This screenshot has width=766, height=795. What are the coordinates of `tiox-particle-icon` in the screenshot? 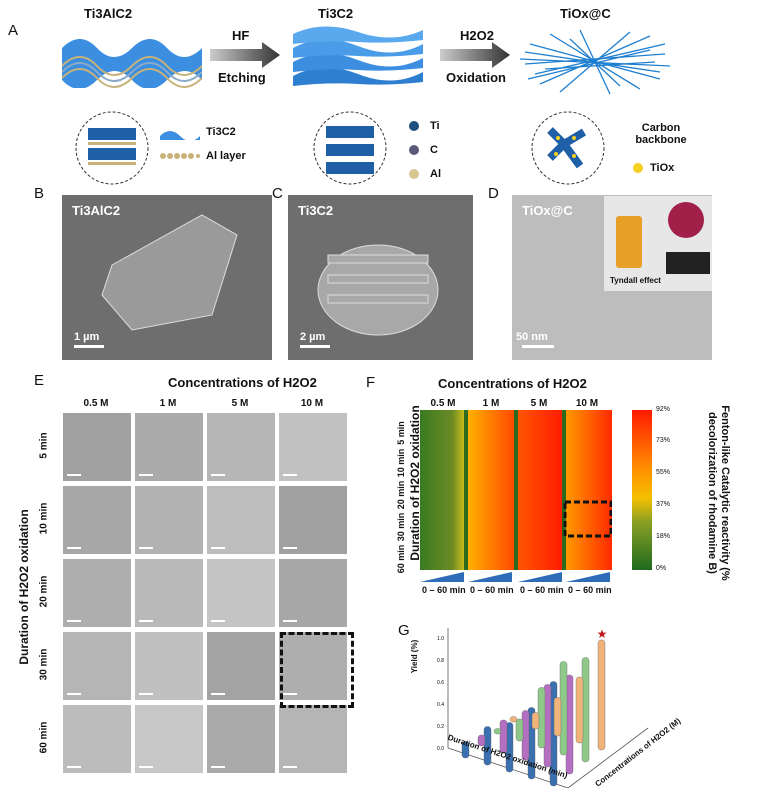 It's located at (638, 168).